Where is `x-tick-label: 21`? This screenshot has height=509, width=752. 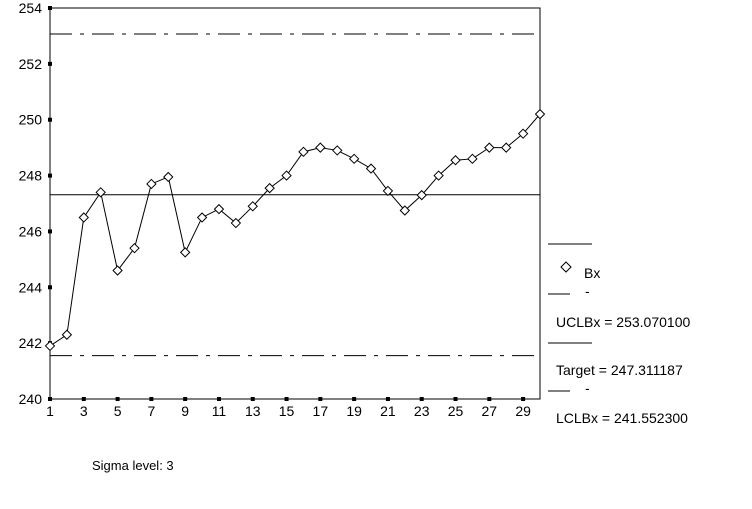
x-tick-label: 21 is located at coordinates (388, 411).